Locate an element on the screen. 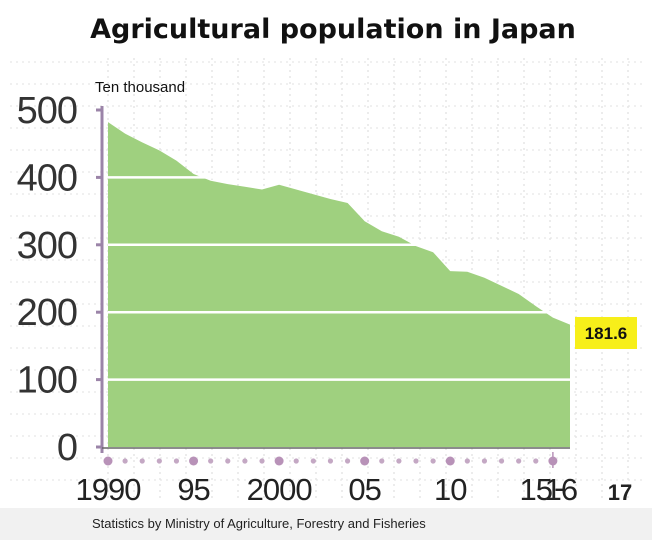  y-tick-label: 300 is located at coordinates (47, 246).